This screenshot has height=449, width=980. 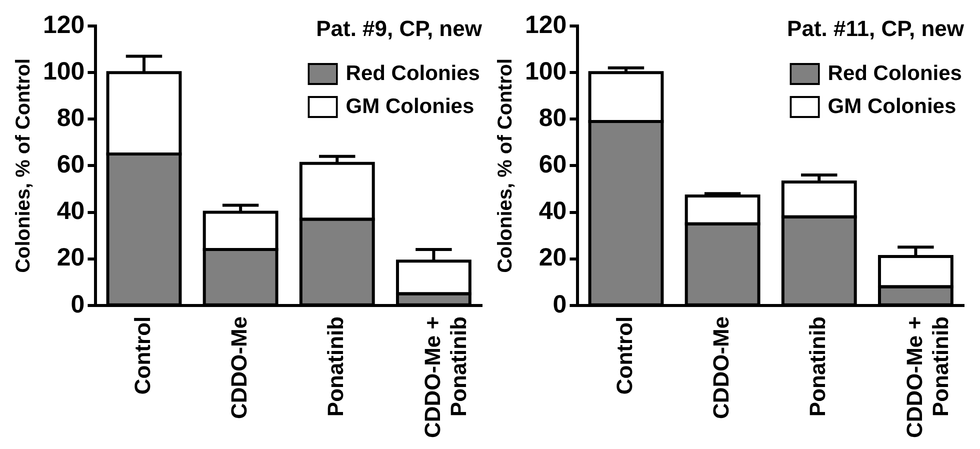 I want to click on chart-title: Pat. #11, CP, new, so click(x=876, y=29).